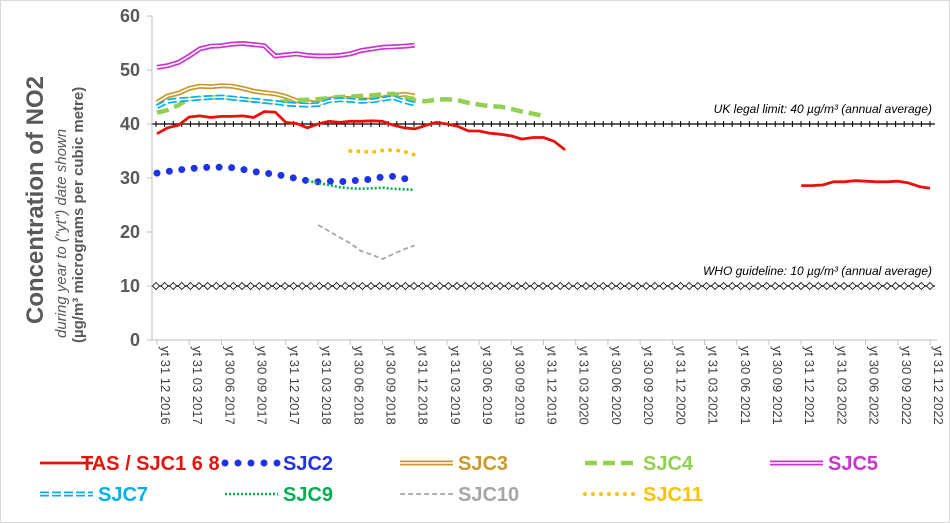 The image size is (950, 523). Describe the element at coordinates (938, 385) in the screenshot. I see `x-tick-label: yt 31 12 2022` at that location.